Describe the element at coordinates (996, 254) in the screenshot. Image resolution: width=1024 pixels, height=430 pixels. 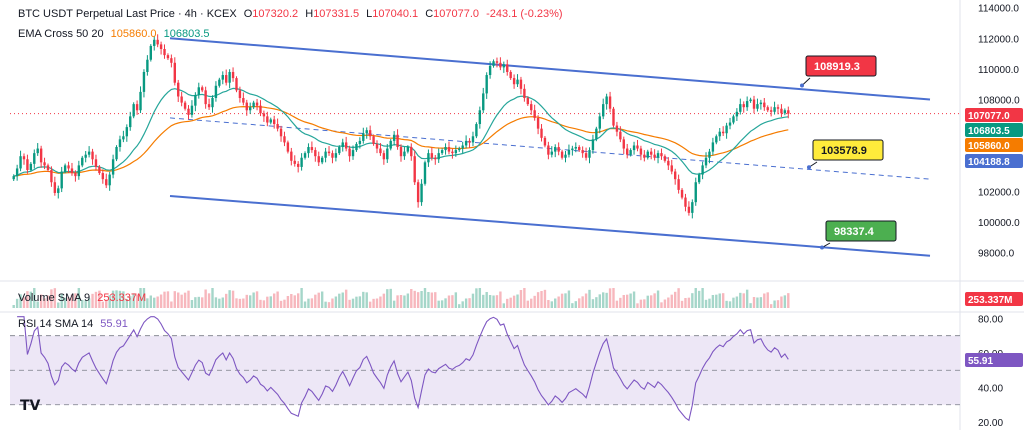
I see `price-axis-tick: 98000.0` at that location.